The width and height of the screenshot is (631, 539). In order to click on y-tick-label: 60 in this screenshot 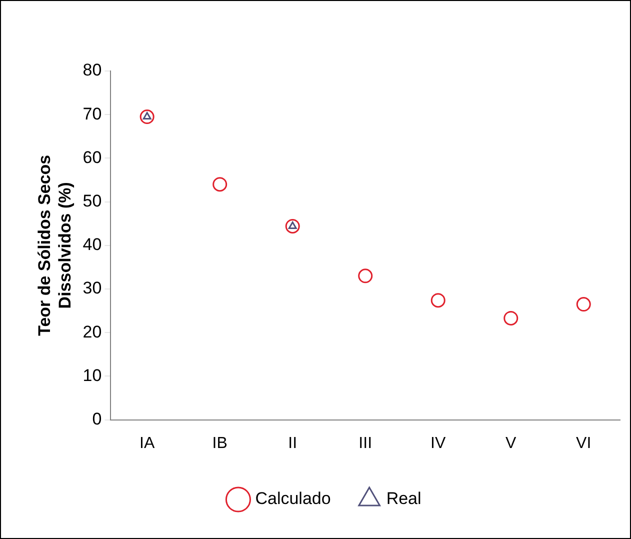, I will do `click(92, 157)`.